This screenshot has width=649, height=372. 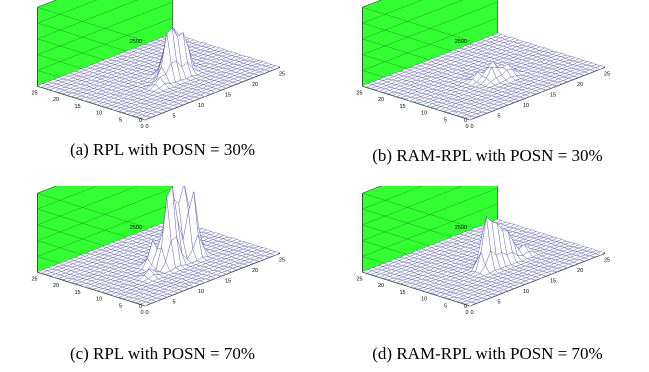 I want to click on surface-plot-d: 0500100015002000250005101520250510152025, so click(x=483, y=251).